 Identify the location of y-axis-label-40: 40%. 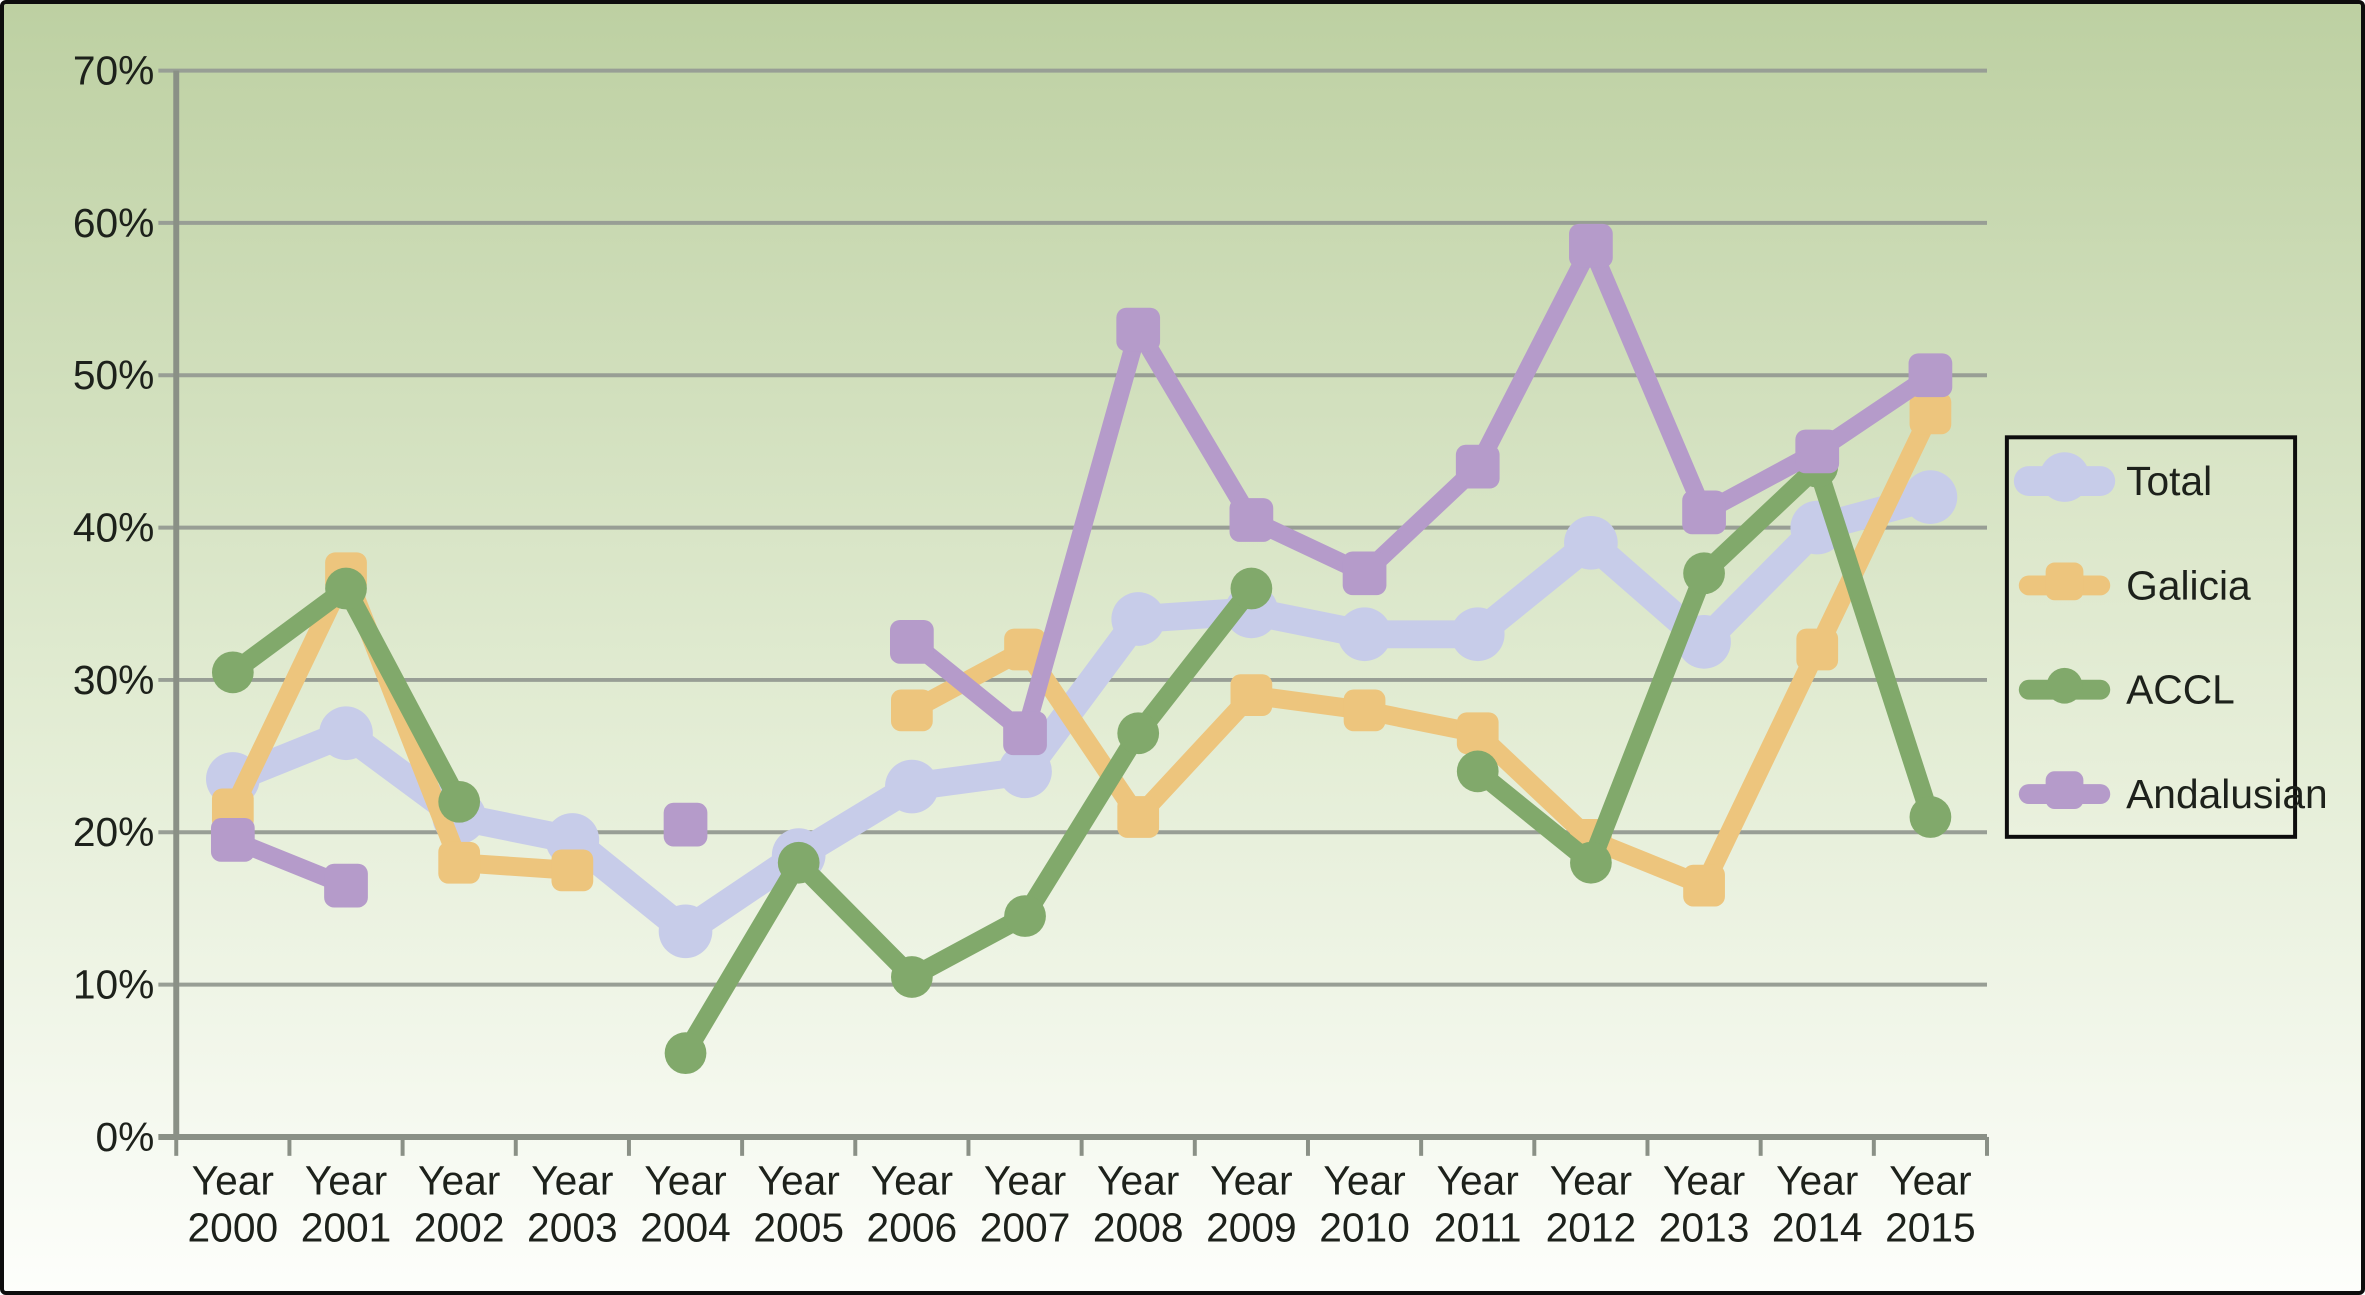
(114, 528).